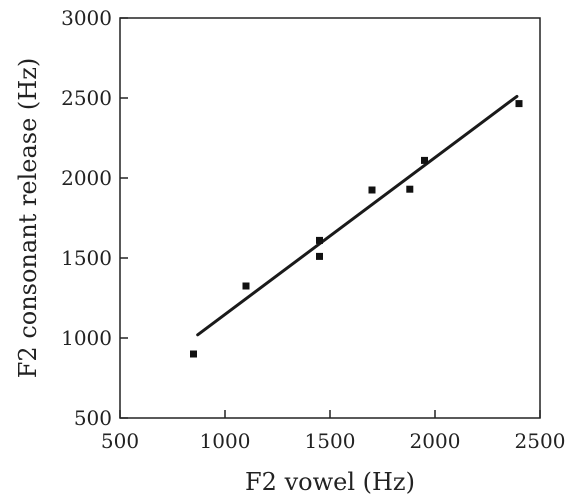 The image size is (581, 499). What do you see at coordinates (330, 441) in the screenshot?
I see `x-tick-label: 1500` at bounding box center [330, 441].